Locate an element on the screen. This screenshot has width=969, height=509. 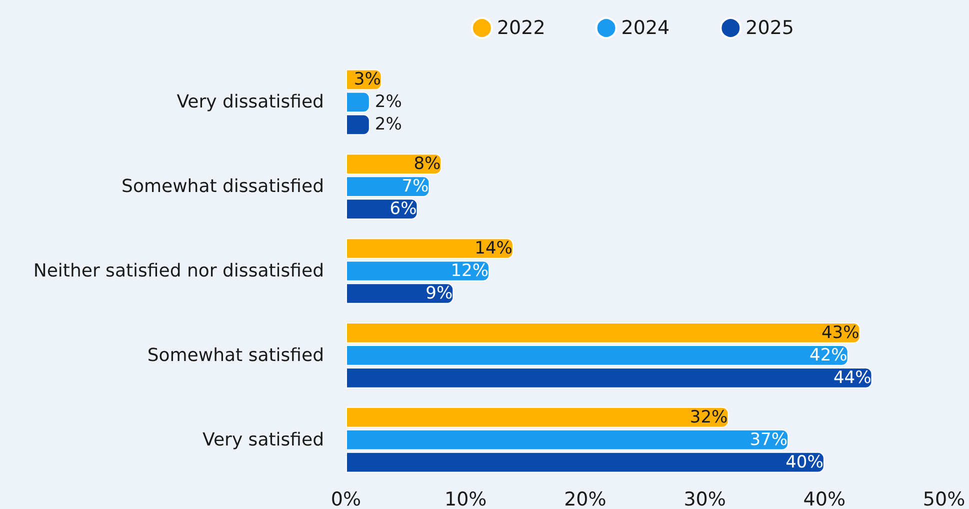
data-label: 8% is located at coordinates (427, 164).